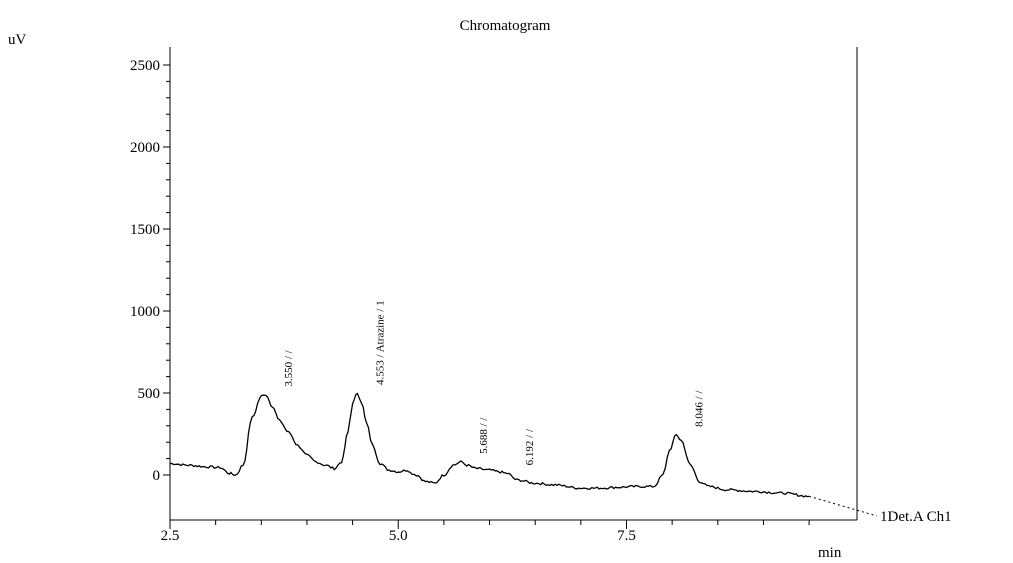 The height and width of the screenshot is (563, 1013). Describe the element at coordinates (843, 506) in the screenshot. I see `series-tail-dashed` at that location.